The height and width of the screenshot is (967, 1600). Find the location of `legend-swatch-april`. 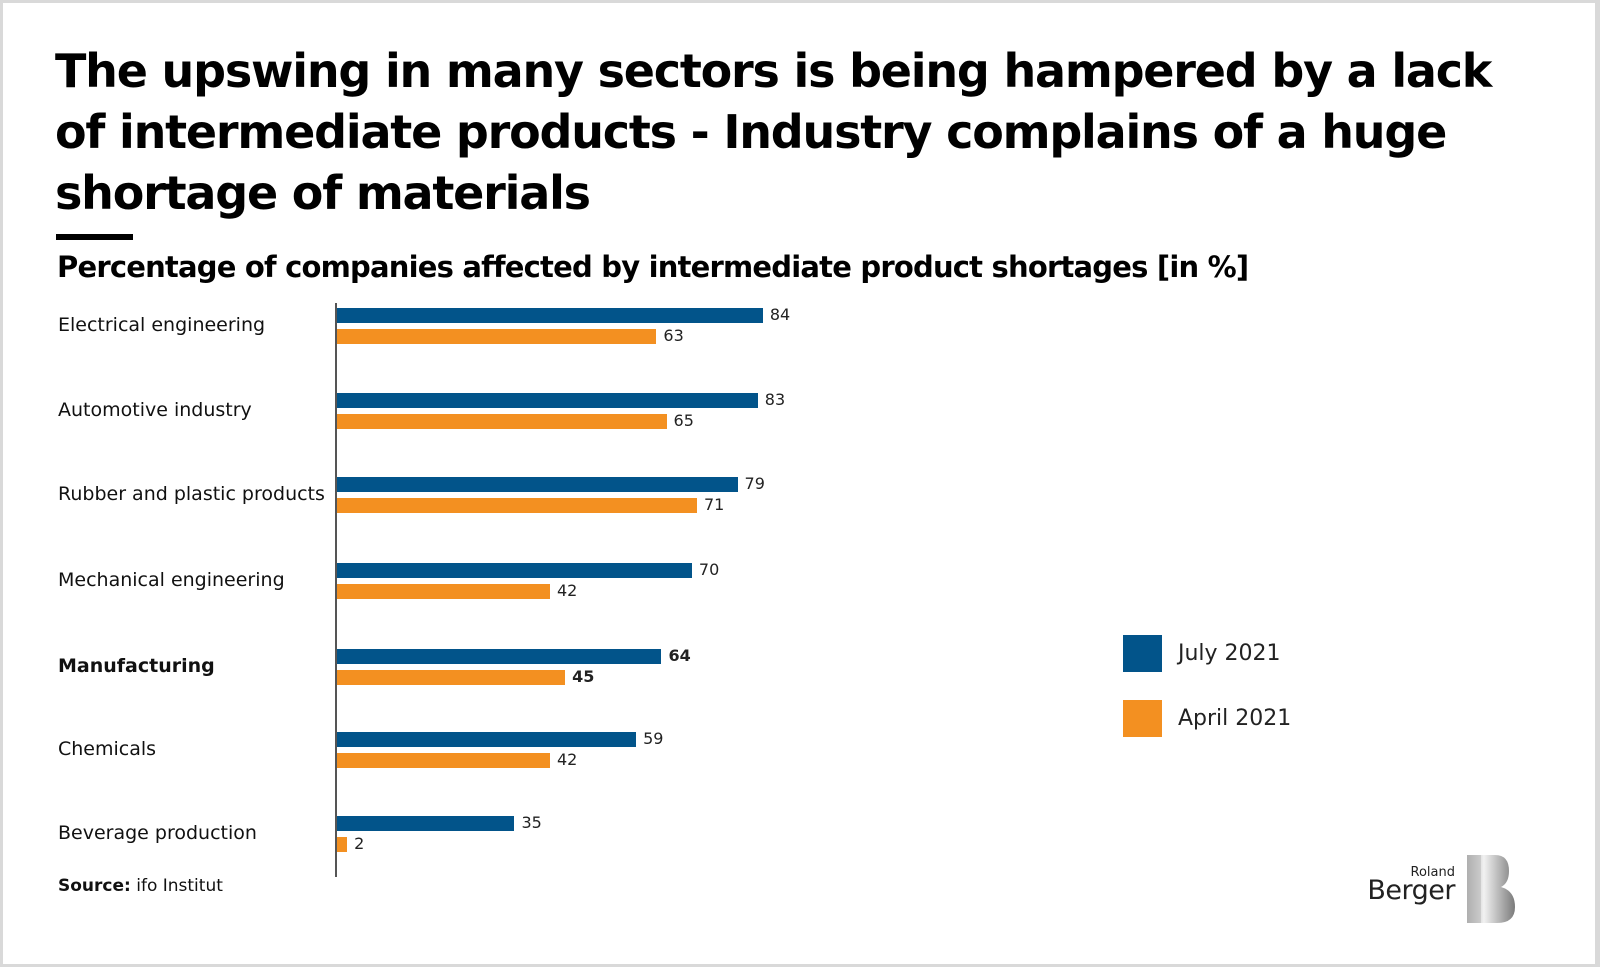

legend-swatch-april is located at coordinates (1142, 718).